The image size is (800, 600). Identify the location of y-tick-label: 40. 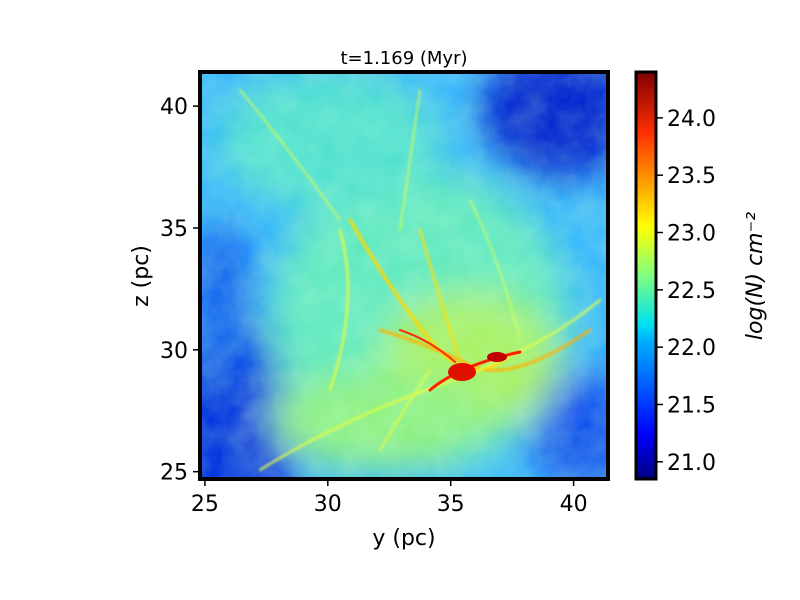
(174, 107).